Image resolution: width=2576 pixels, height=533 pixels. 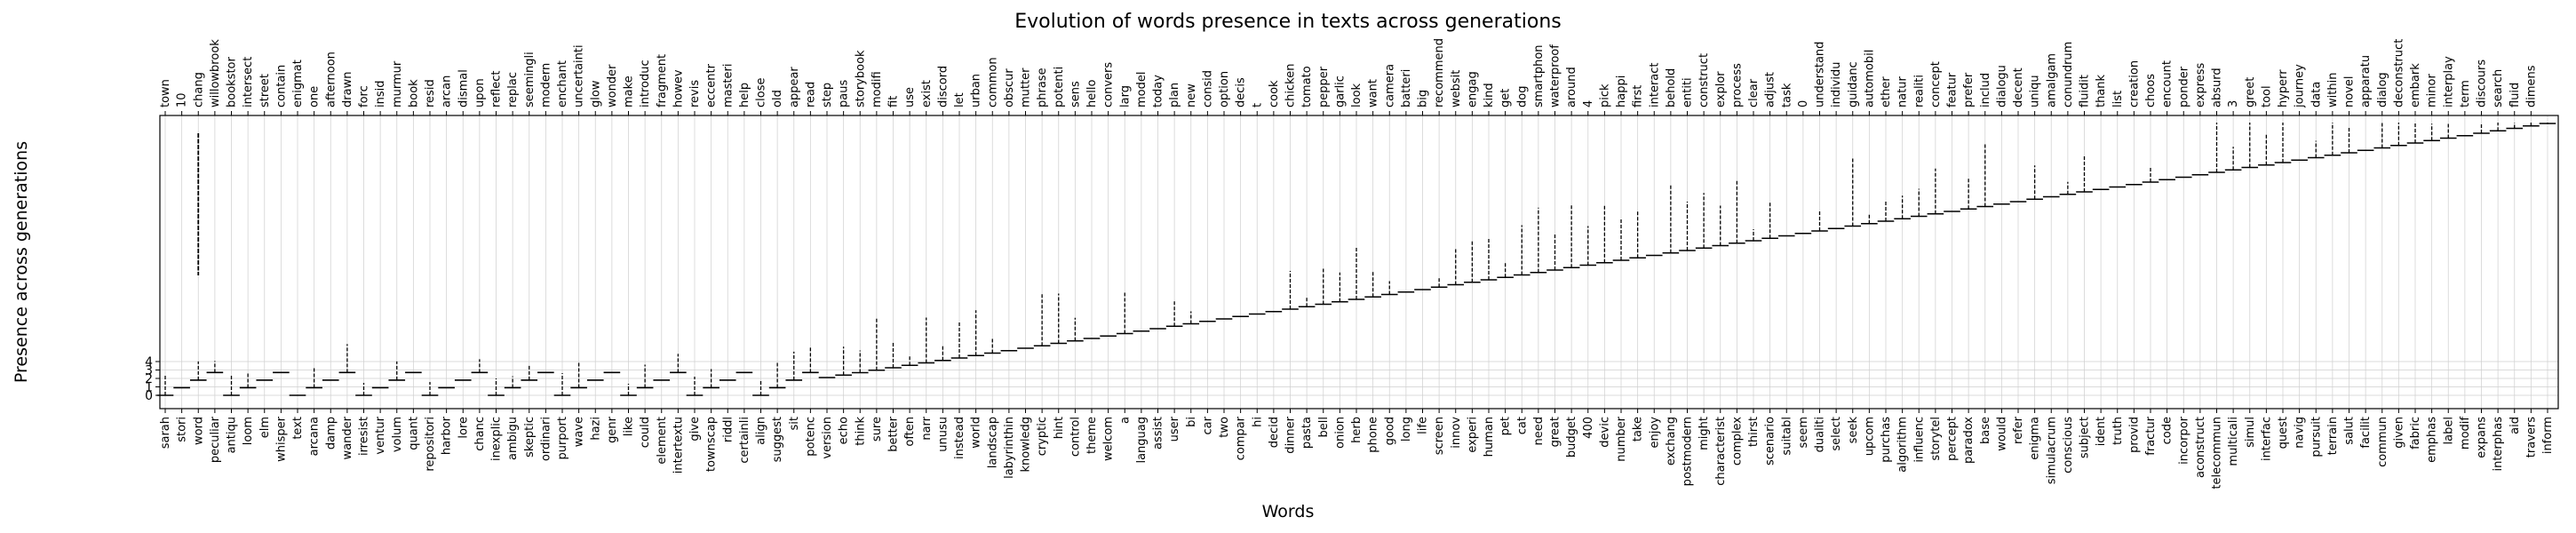 What do you see at coordinates (2300, 433) in the screenshot?
I see `x-tick-label: navig` at bounding box center [2300, 433].